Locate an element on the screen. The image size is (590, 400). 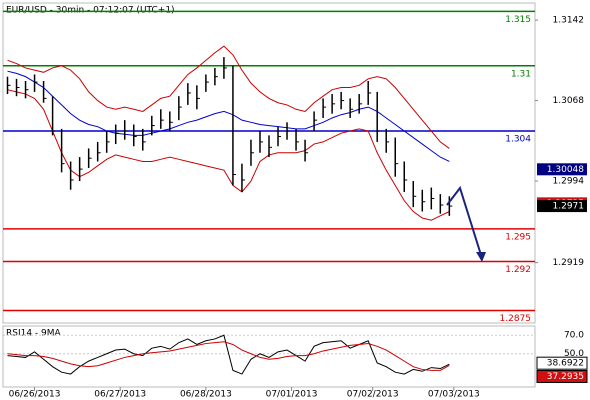
y-tick-label: 1.3142 is located at coordinates (569, 21).